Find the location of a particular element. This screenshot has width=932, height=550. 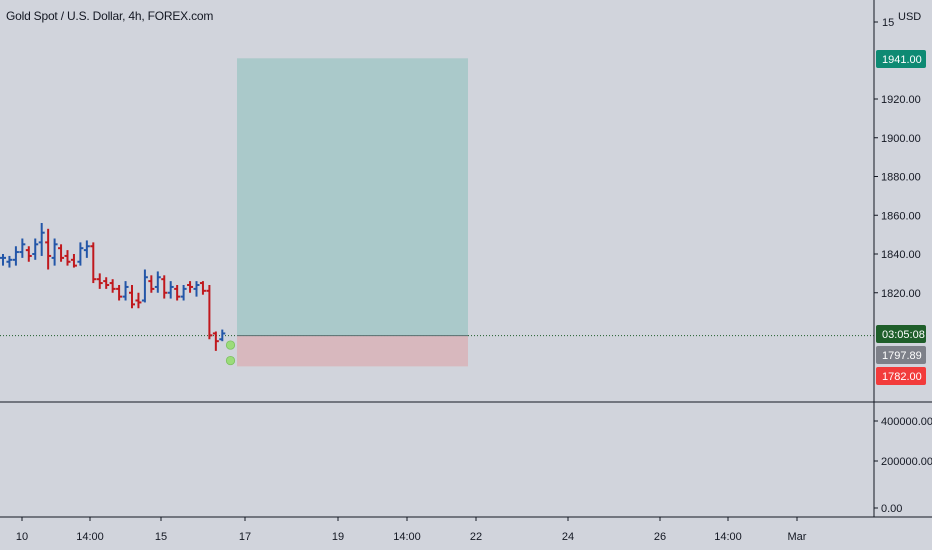

last-price-tag-bg is located at coordinates (901, 355).